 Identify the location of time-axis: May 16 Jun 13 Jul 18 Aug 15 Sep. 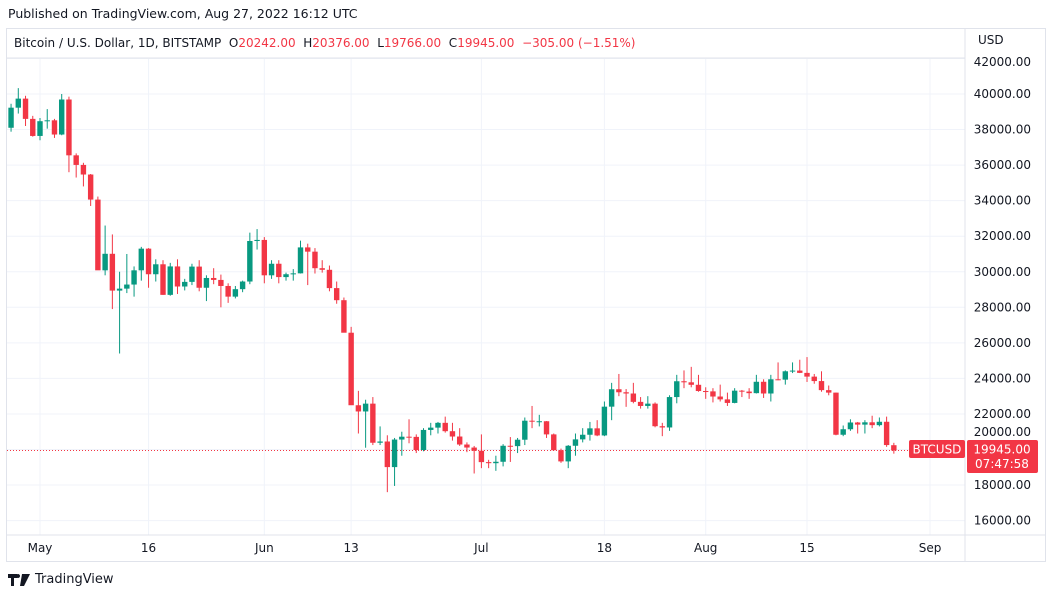
(485, 548).